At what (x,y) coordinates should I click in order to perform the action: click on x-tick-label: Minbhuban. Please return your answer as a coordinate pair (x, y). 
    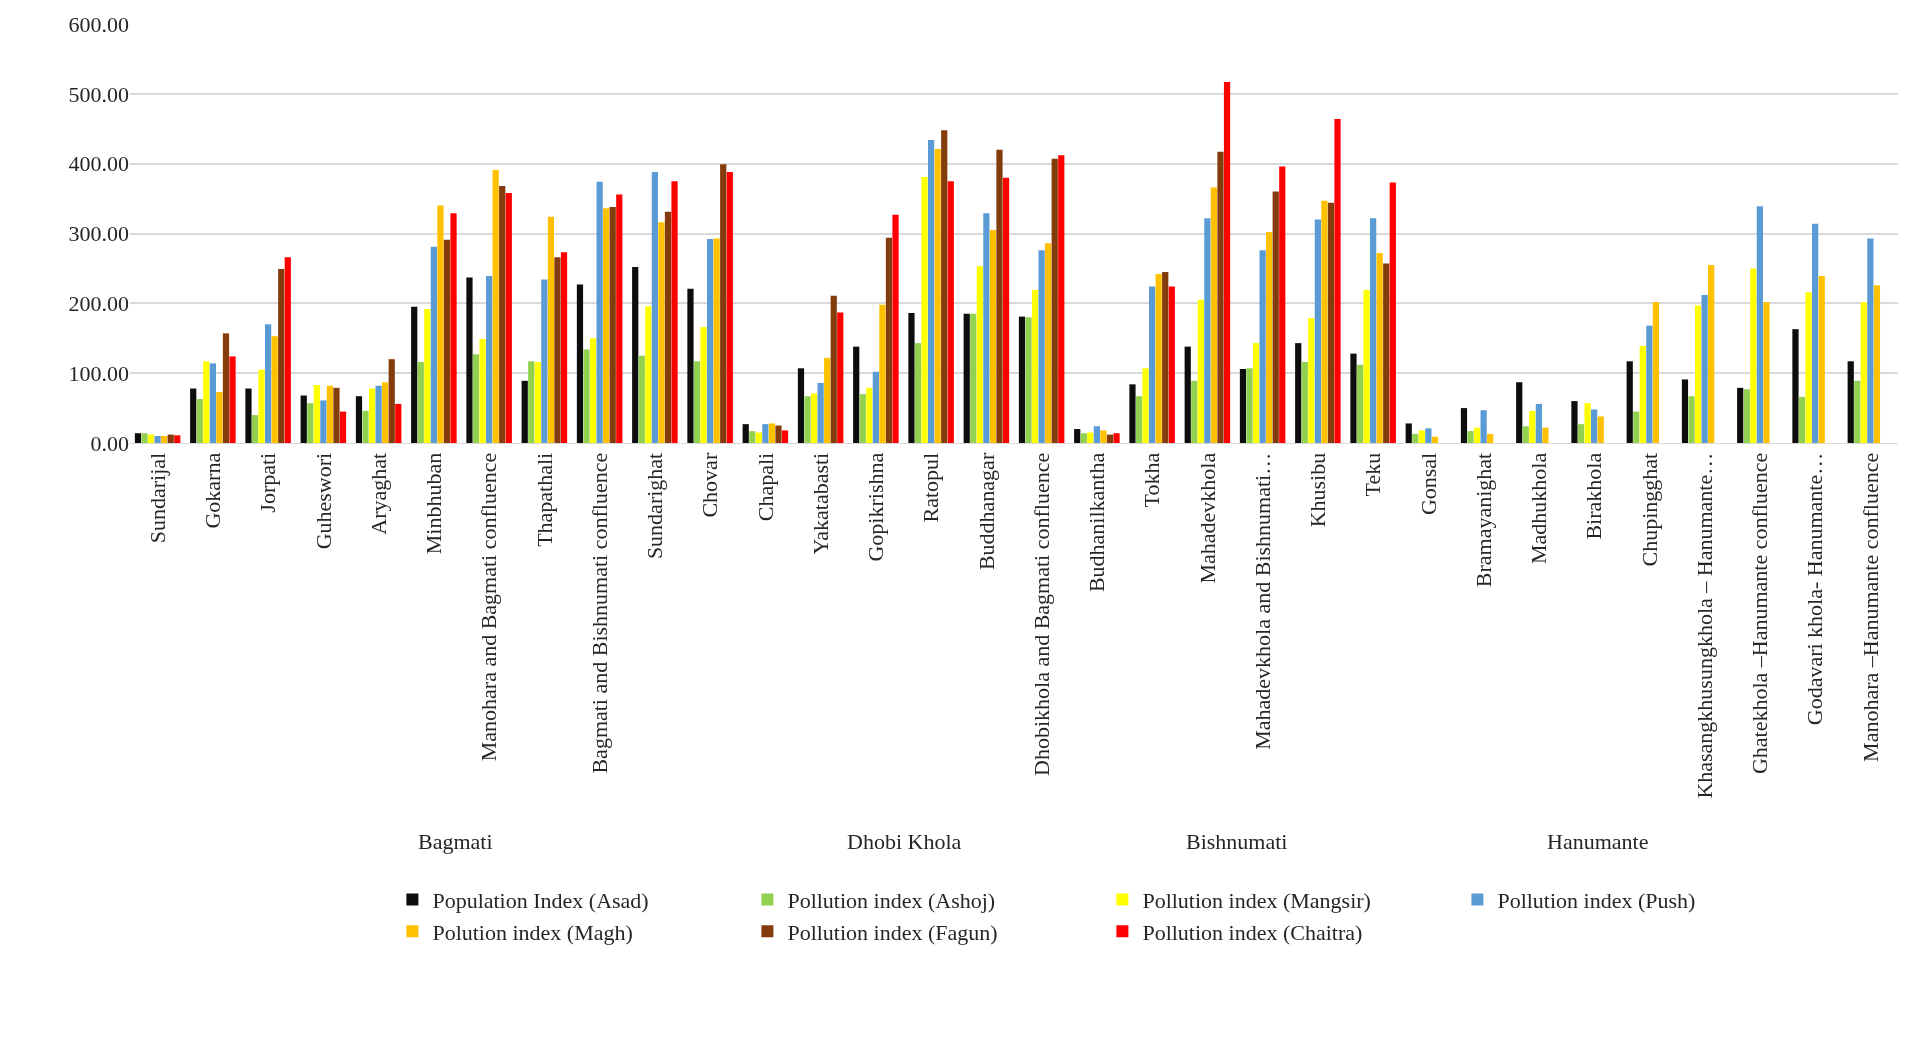
    Looking at the image, I should click on (434, 503).